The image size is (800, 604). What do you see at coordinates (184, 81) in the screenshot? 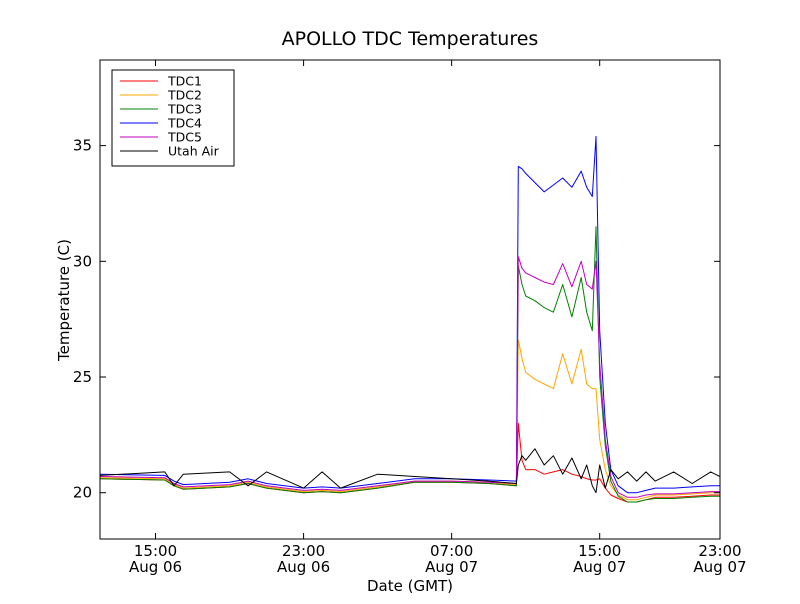
I see `legend-label: TDC1` at bounding box center [184, 81].